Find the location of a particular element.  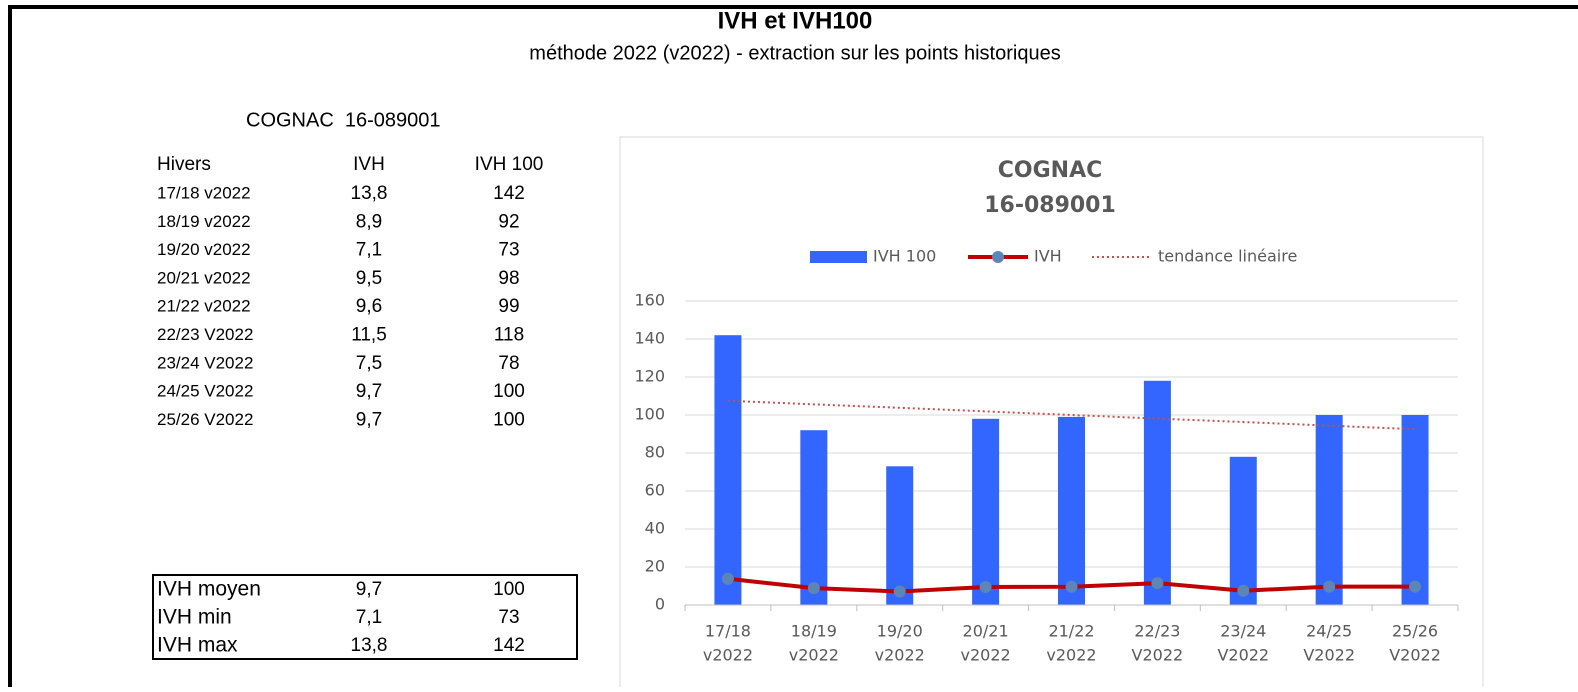

y-tick-label: 20 is located at coordinates (655, 566).